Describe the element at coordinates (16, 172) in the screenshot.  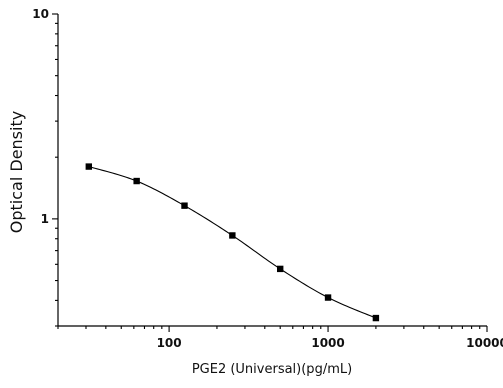
I see `y-axis-title: Optical Density` at that location.